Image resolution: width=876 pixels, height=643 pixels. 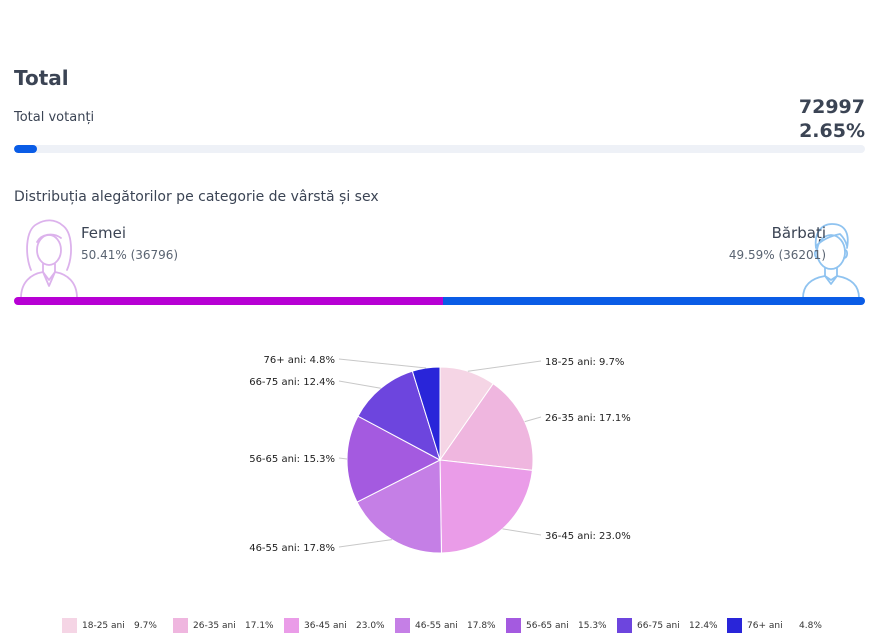 I want to click on legend-name: 46-55 ani, so click(x=436, y=626).